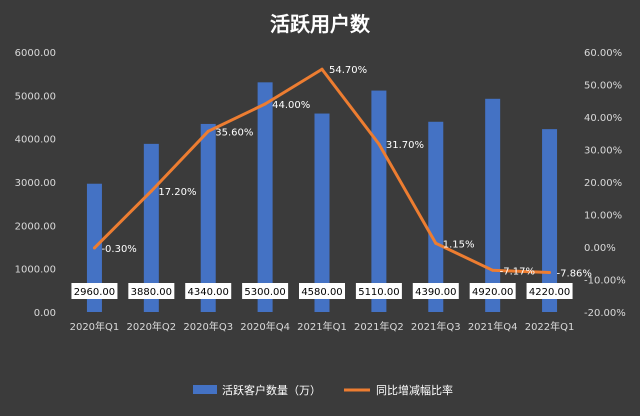 The width and height of the screenshot is (640, 416). Describe the element at coordinates (320, 24) in the screenshot. I see `chart-title: 活跃用户数` at that location.